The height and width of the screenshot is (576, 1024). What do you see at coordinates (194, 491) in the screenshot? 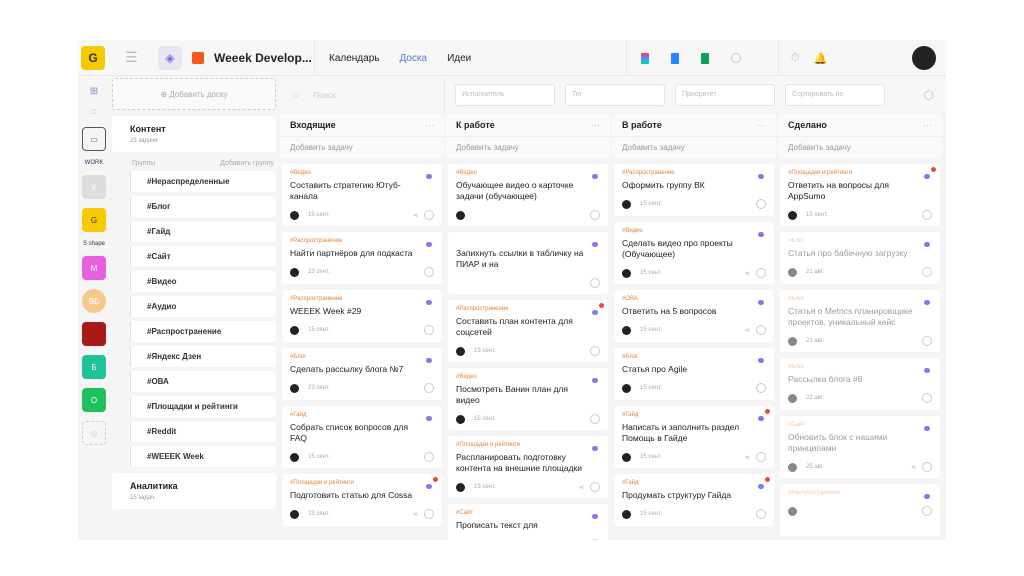
I see `board-item-analytics: Аналитика 15 задач` at bounding box center [194, 491].